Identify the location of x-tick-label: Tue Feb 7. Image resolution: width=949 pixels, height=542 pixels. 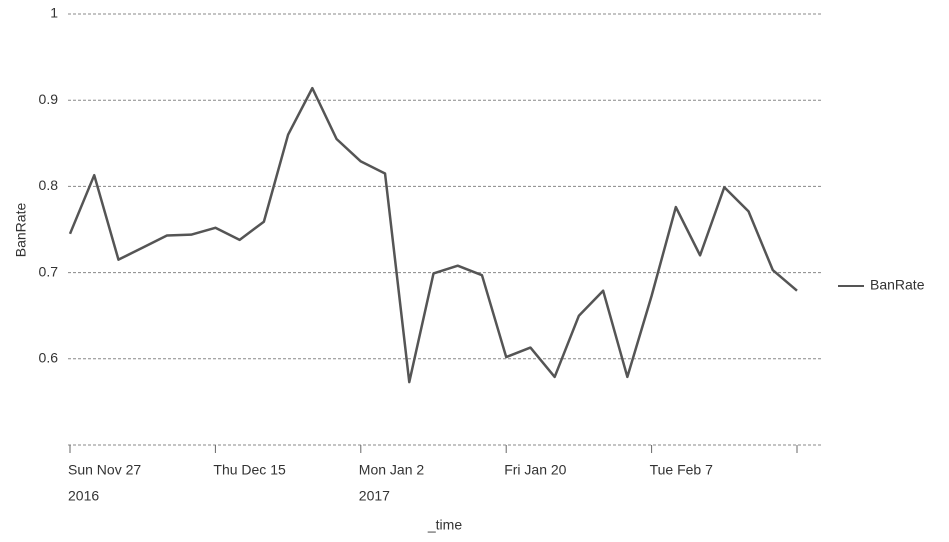
(682, 470).